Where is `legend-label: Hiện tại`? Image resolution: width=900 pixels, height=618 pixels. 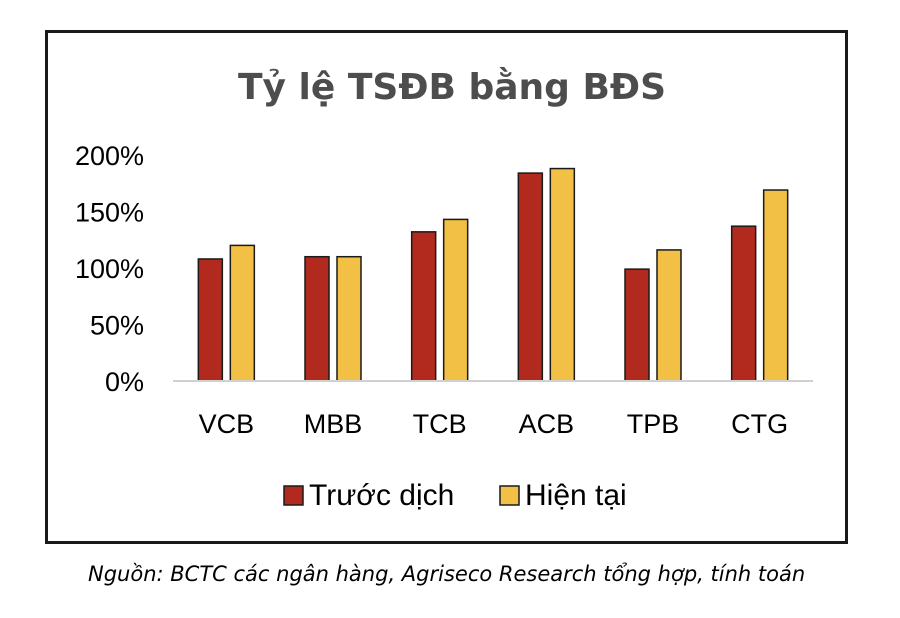
legend-label: Hiện tại is located at coordinates (576, 495).